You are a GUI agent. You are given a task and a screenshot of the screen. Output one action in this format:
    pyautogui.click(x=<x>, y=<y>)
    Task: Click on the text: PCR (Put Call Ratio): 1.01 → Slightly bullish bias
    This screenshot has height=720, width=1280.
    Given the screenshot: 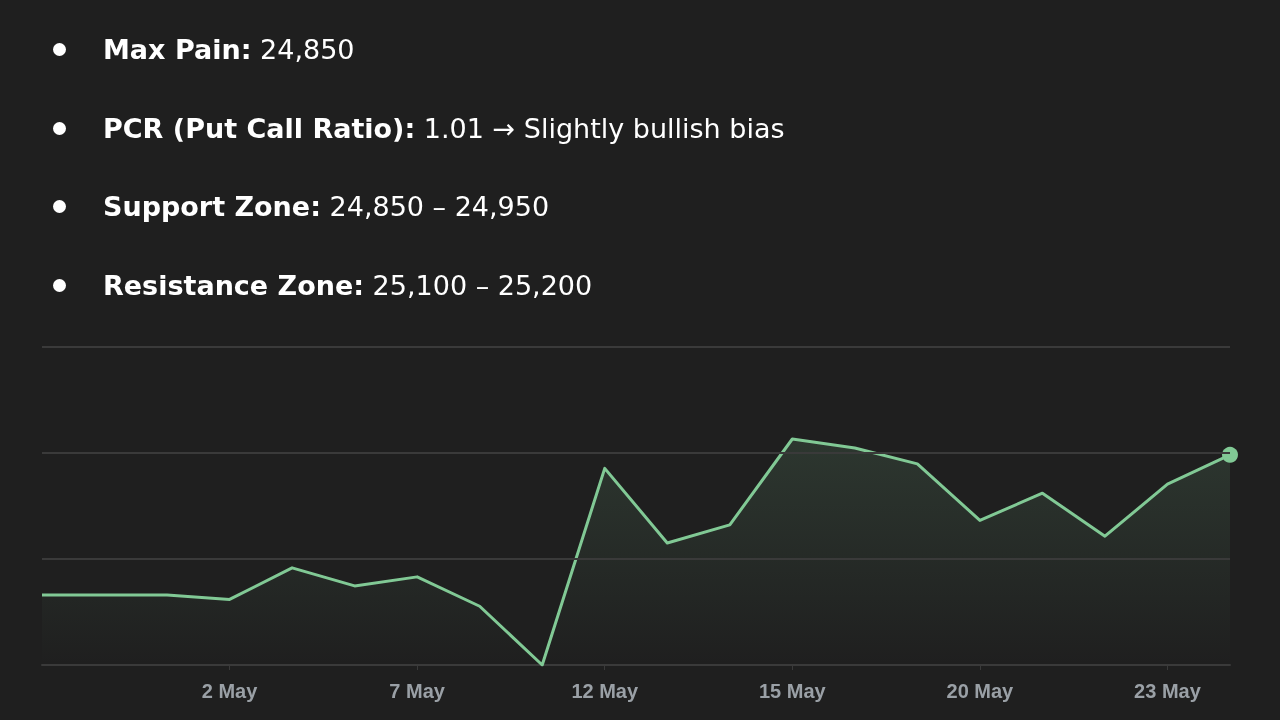 What is the action you would take?
    pyautogui.click(x=444, y=128)
    